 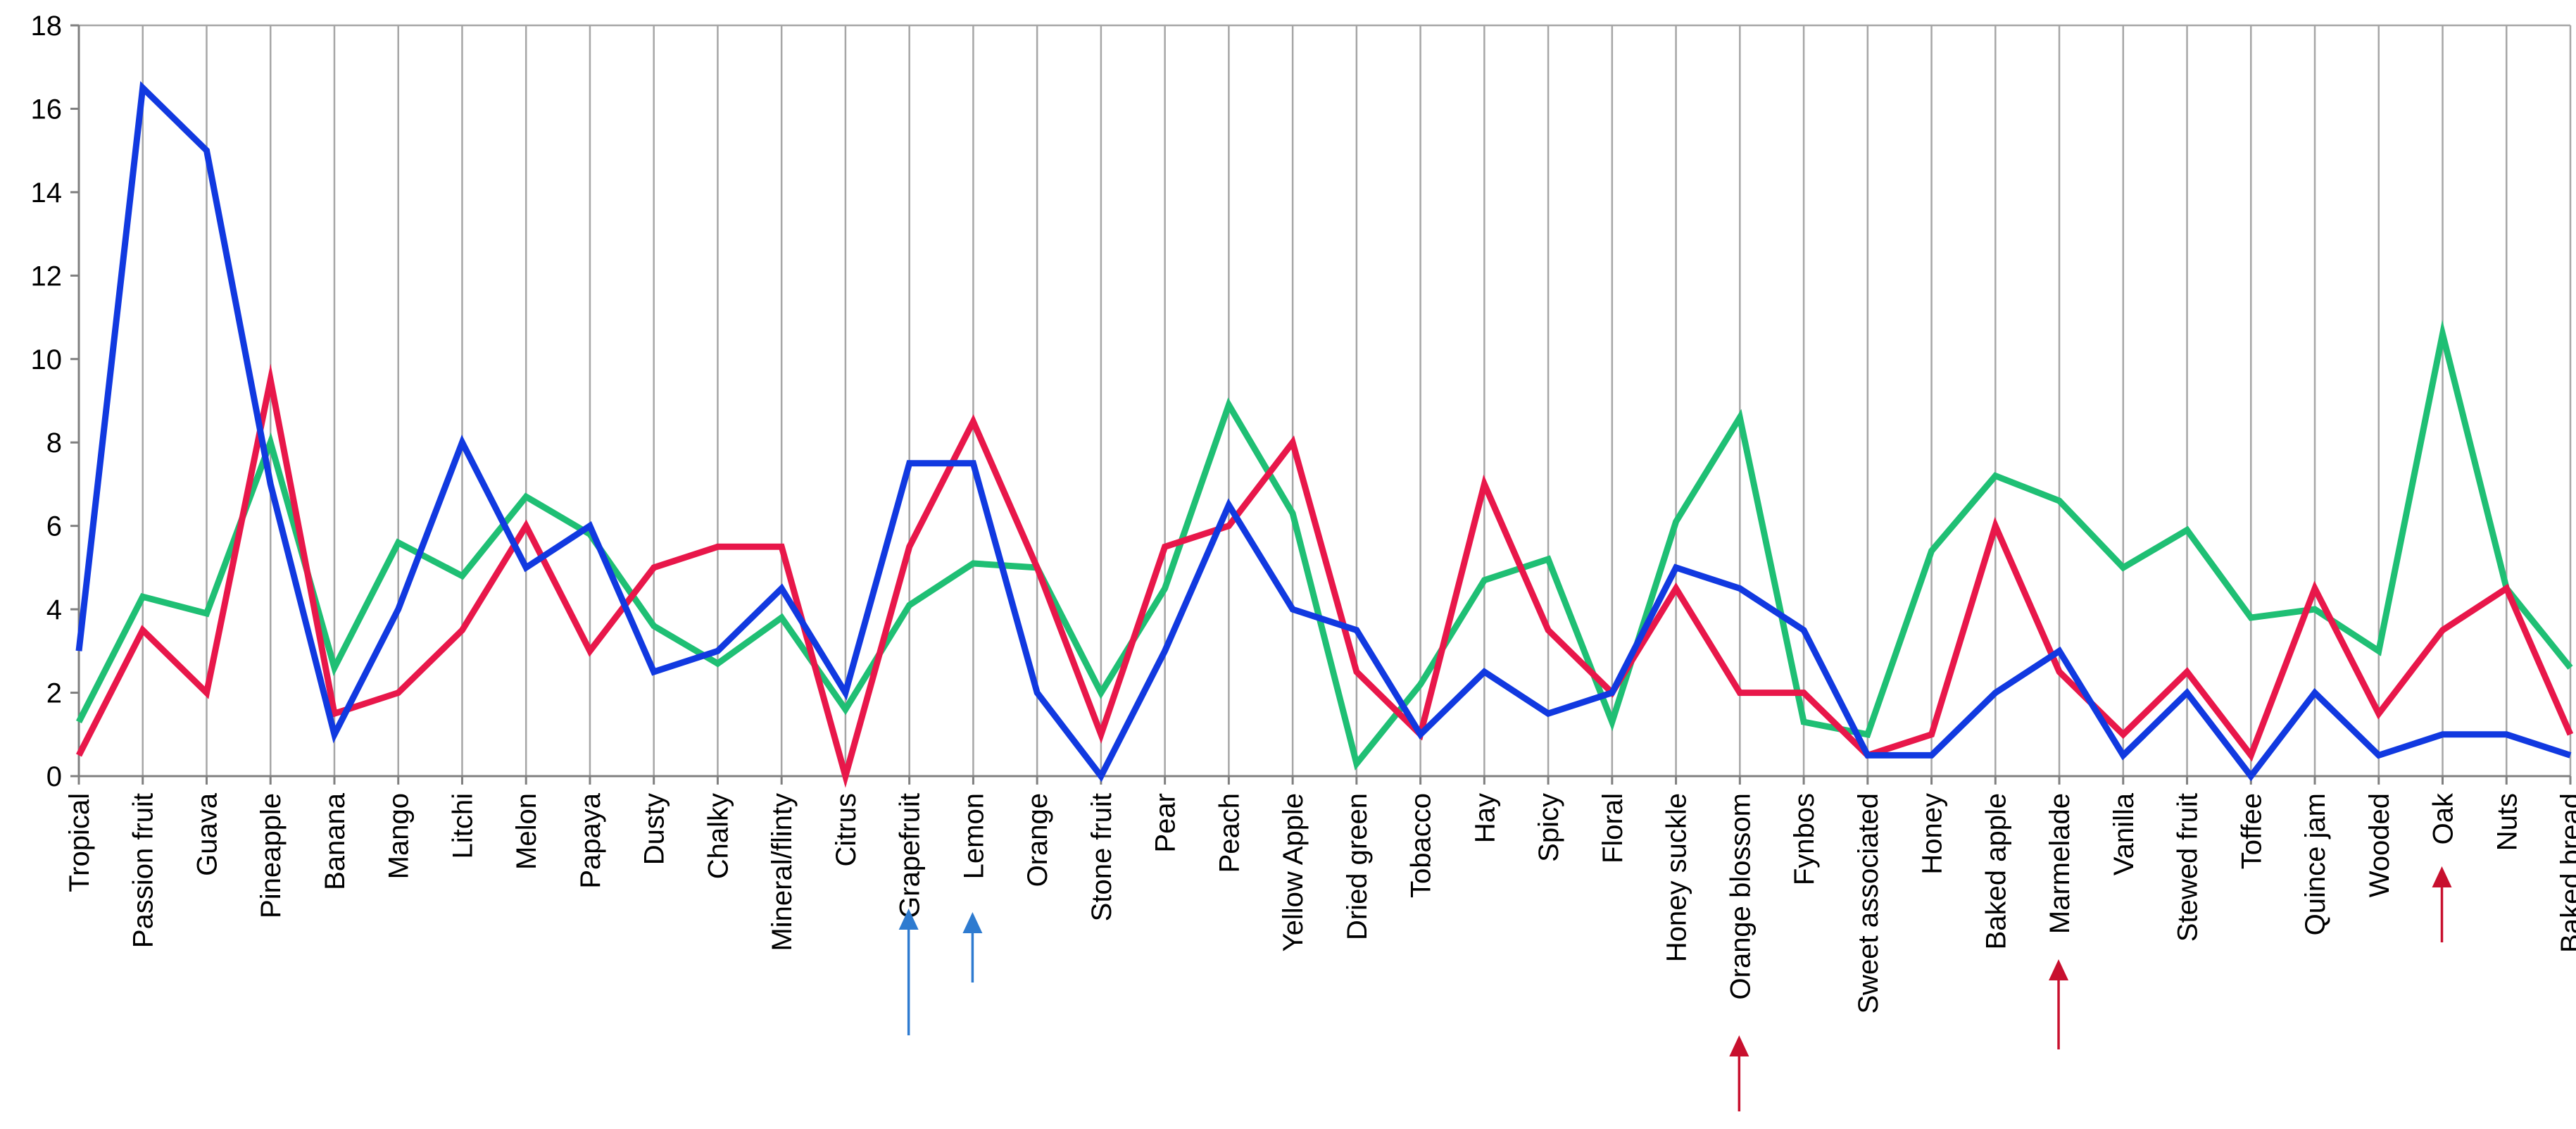 What do you see at coordinates (47, 276) in the screenshot?
I see `y-tick-label: 12` at bounding box center [47, 276].